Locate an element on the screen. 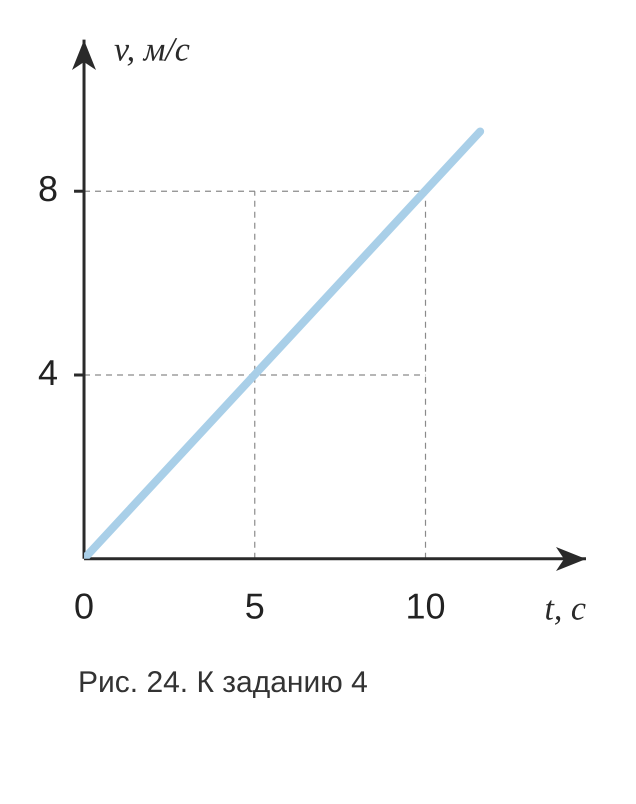 Image resolution: width=636 pixels, height=804 pixels. x-tick-label: 5 is located at coordinates (254, 605).